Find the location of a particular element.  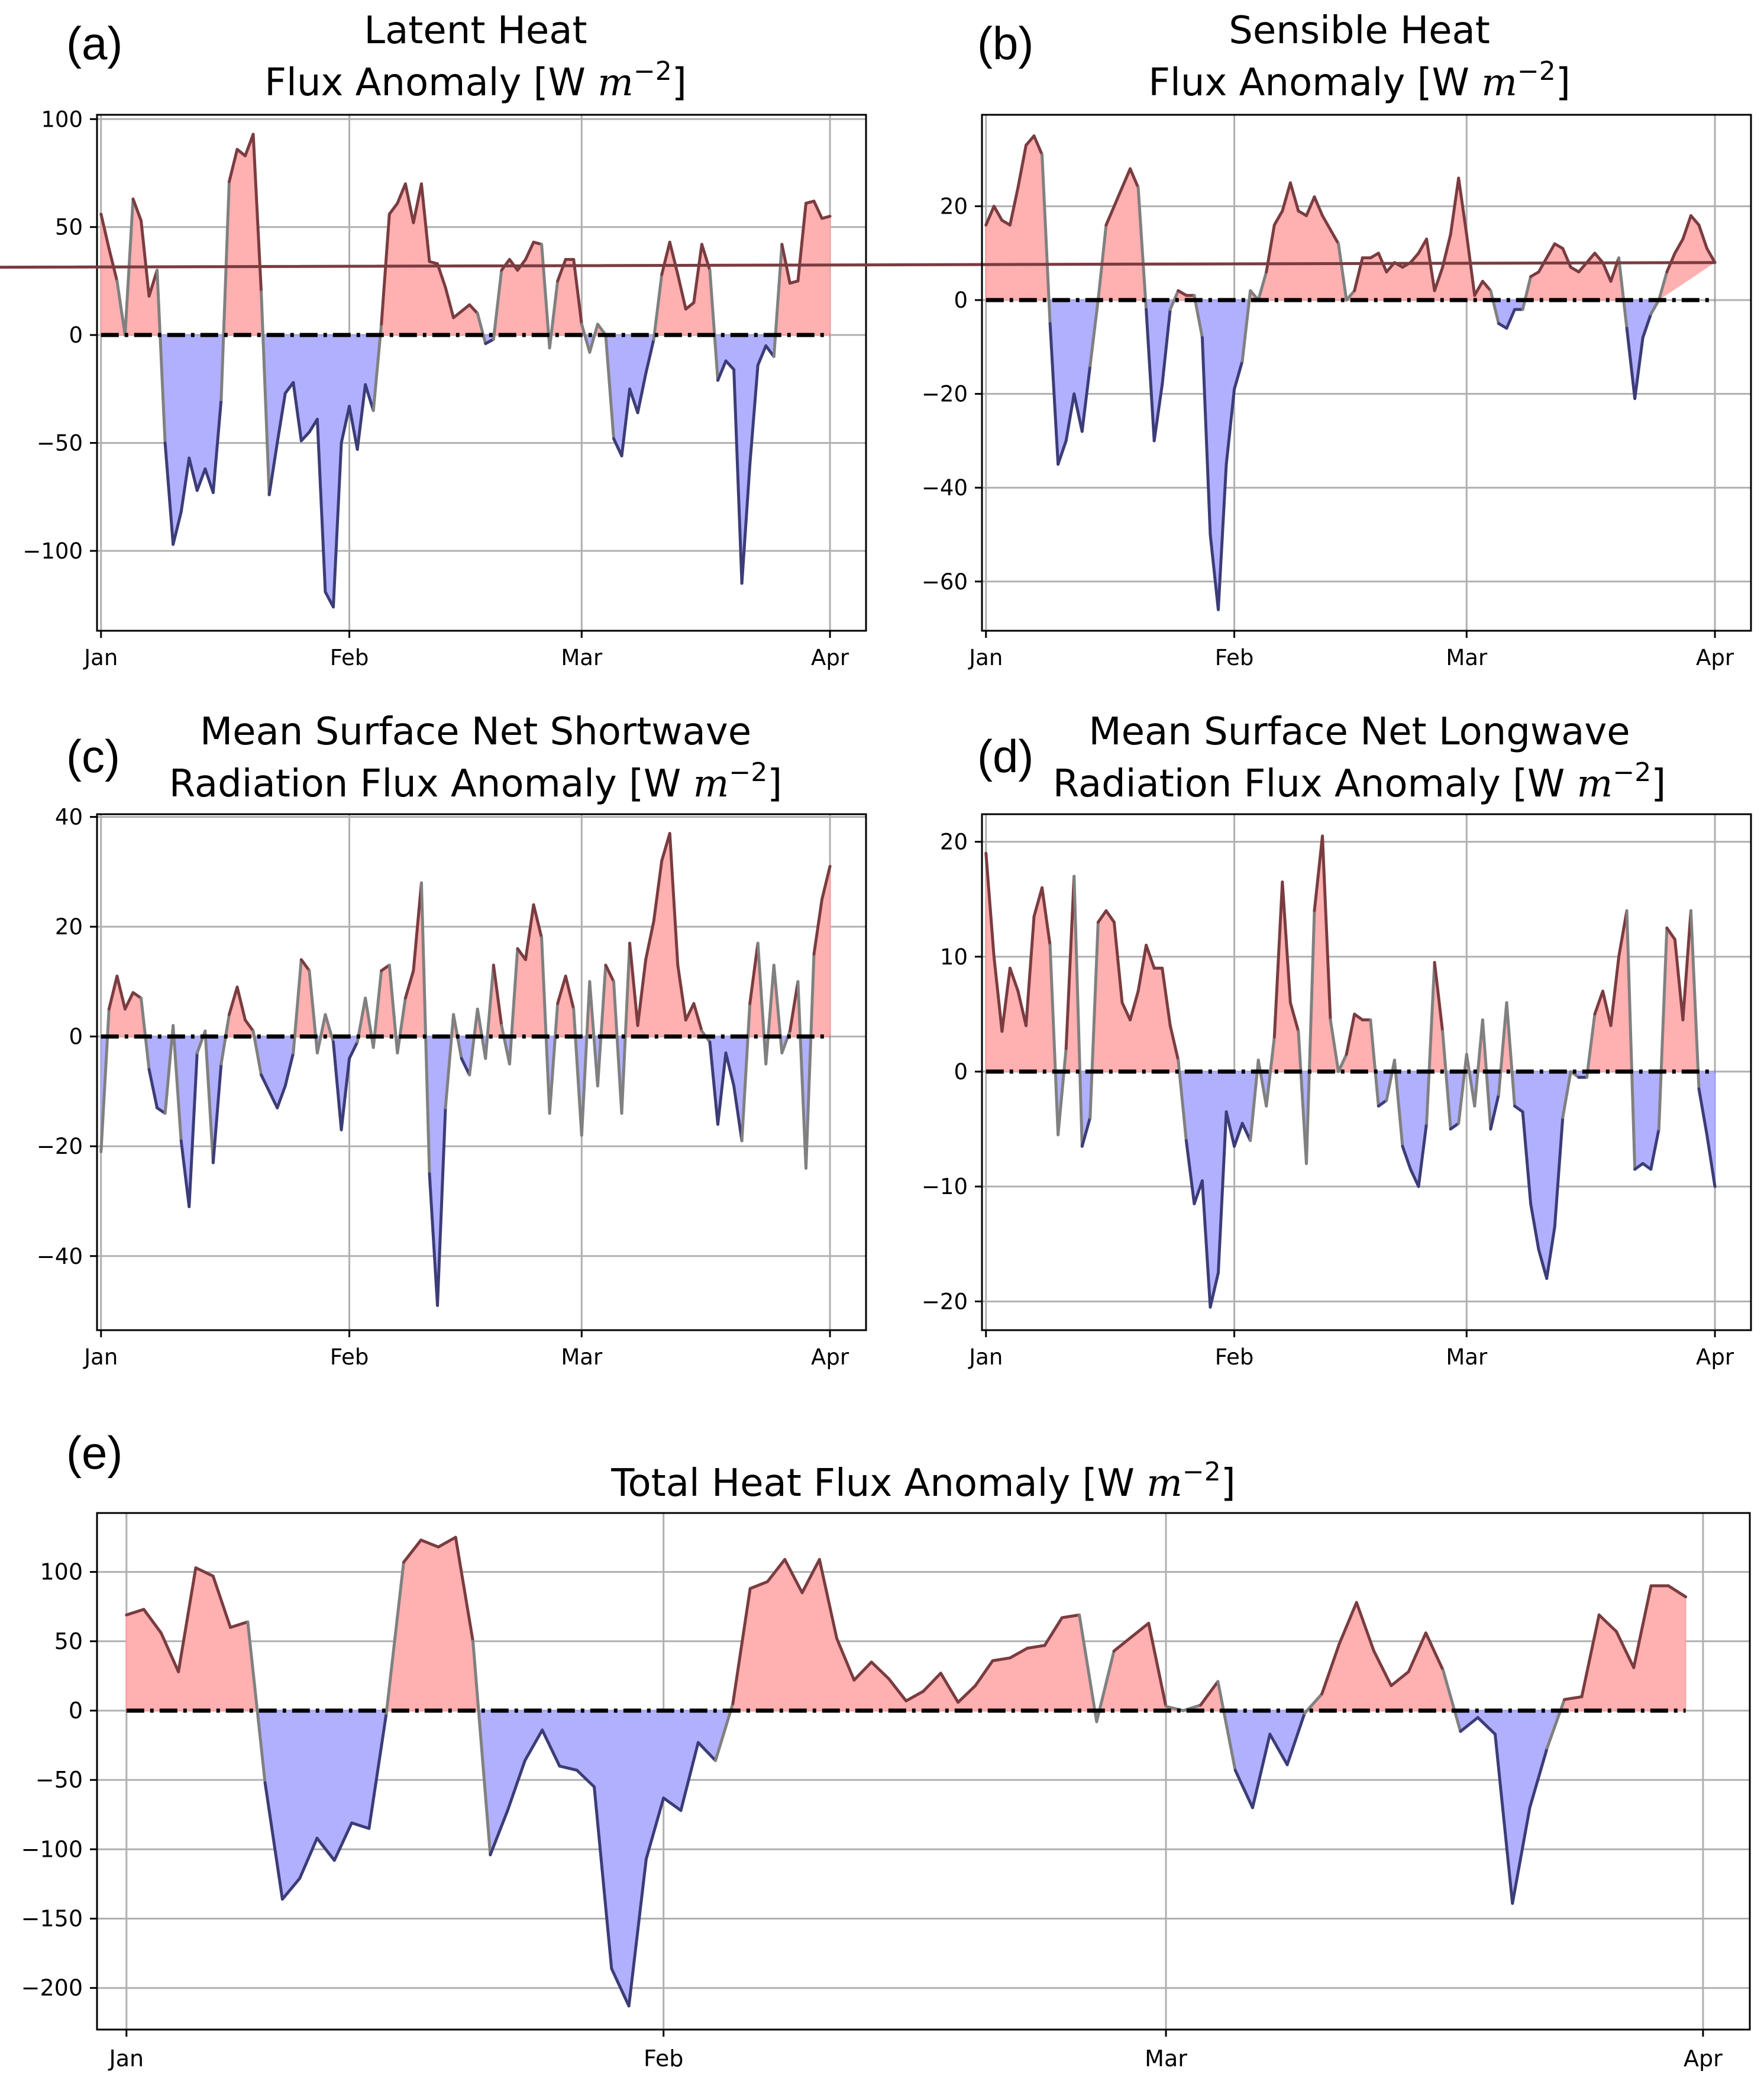

y-tick-label: −100 is located at coordinates (52, 551).